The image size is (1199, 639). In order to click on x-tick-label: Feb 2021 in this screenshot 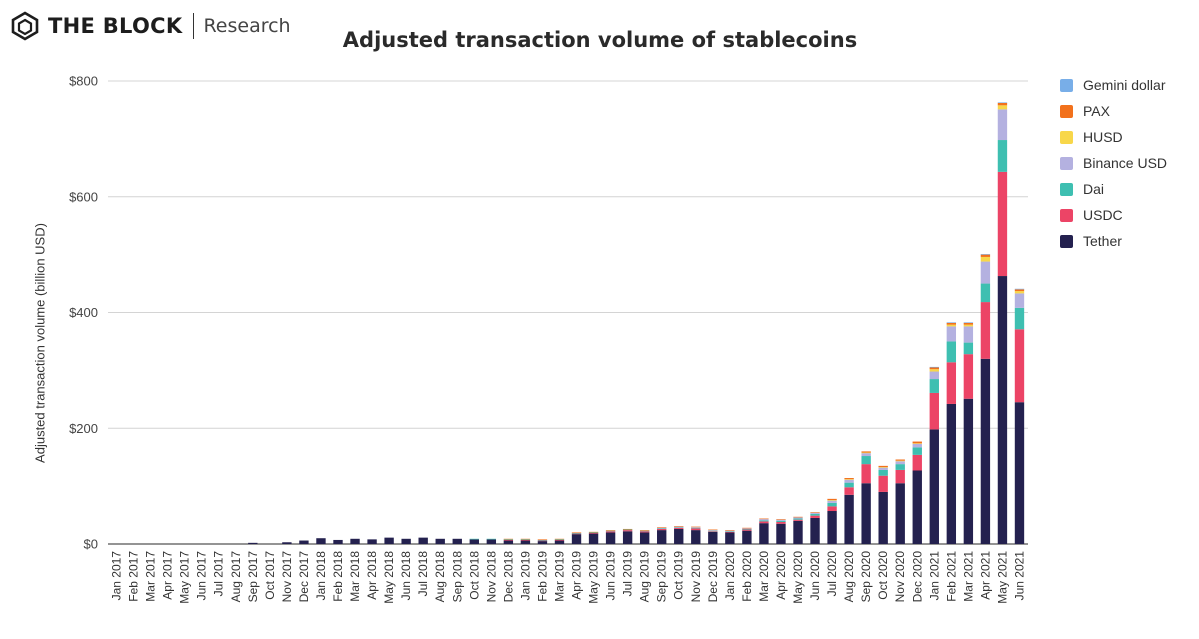, I will do `click(951, 576)`.